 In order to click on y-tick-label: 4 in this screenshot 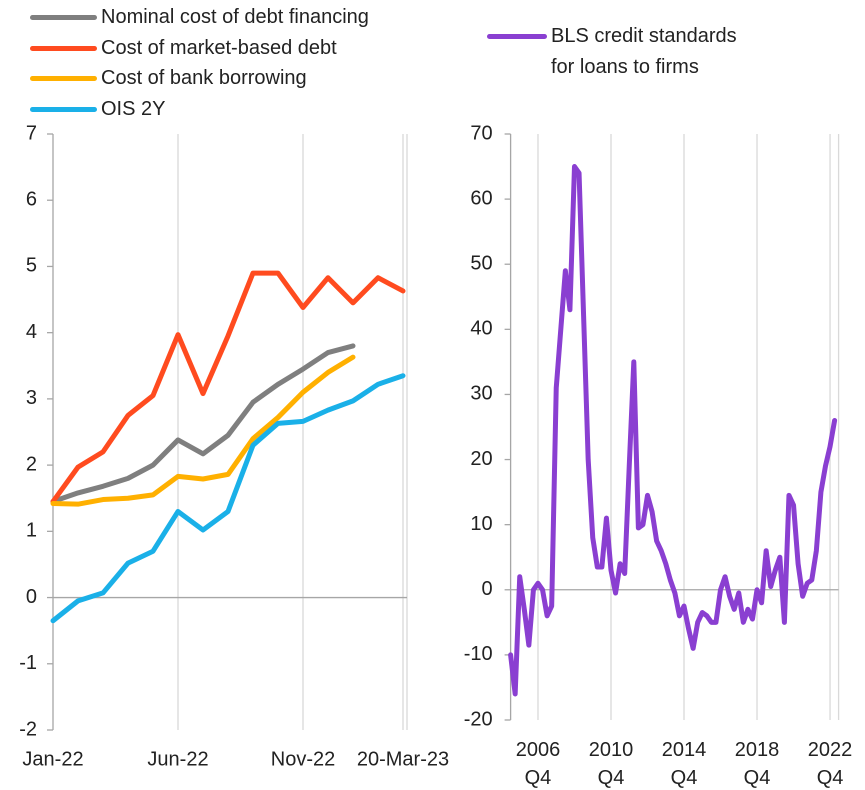, I will do `click(31, 332)`.